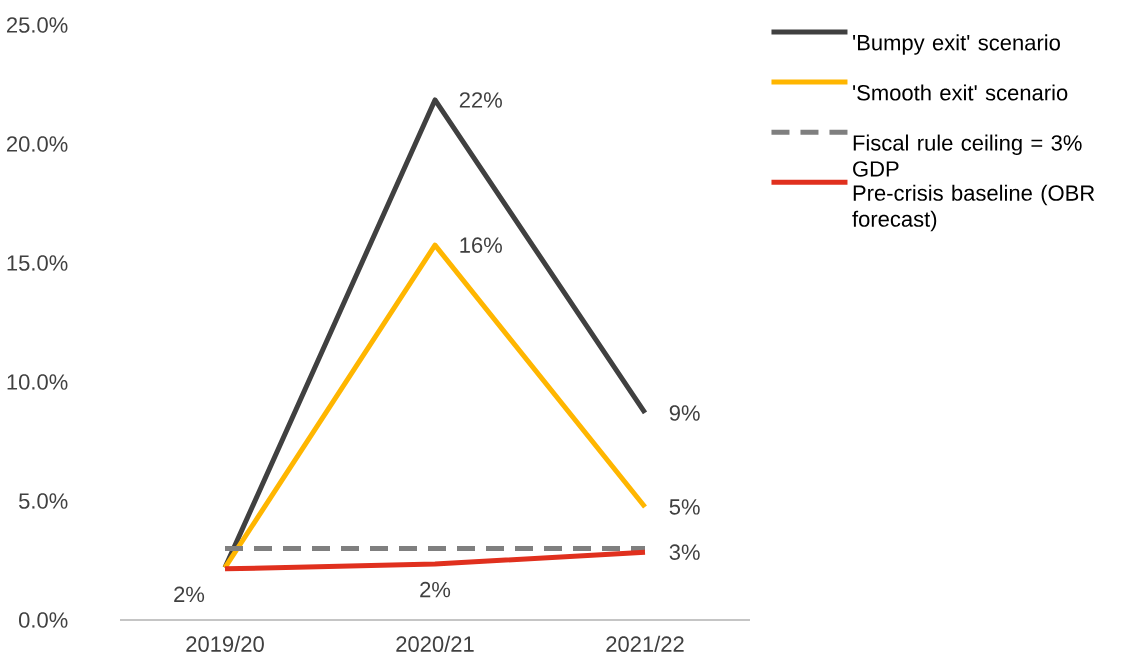 This screenshot has width=1130, height=664. What do you see at coordinates (960, 92) in the screenshot?
I see `legend-label: 'Smooth exit' scenario` at bounding box center [960, 92].